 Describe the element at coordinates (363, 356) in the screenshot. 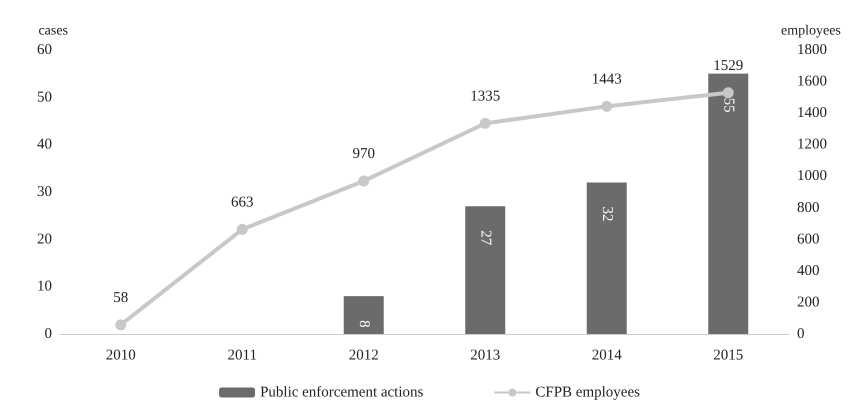

I see `x-tick-label: 2012` at that location.